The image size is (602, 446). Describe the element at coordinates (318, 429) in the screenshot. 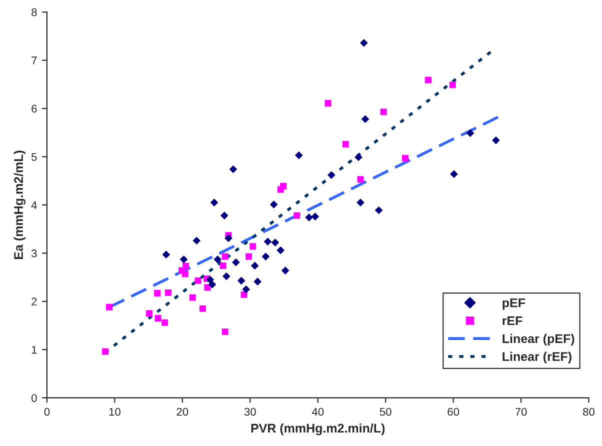

I see `x-axis-title: PVR (mmHg.m2.min/L)` at that location.